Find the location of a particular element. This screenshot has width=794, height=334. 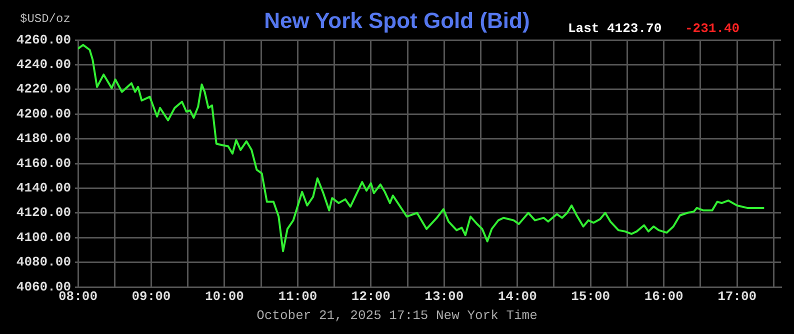

text: -231.40 is located at coordinates (712, 28).